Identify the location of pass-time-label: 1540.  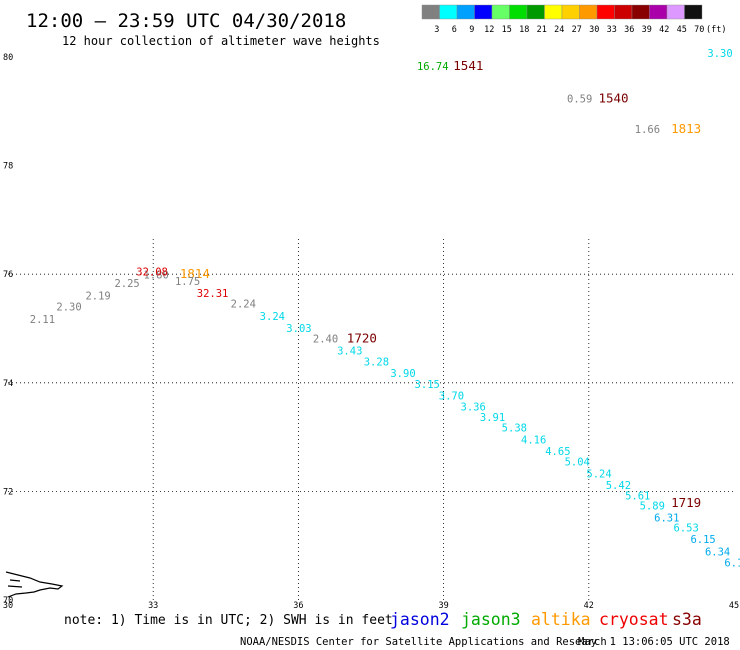
(613, 98).